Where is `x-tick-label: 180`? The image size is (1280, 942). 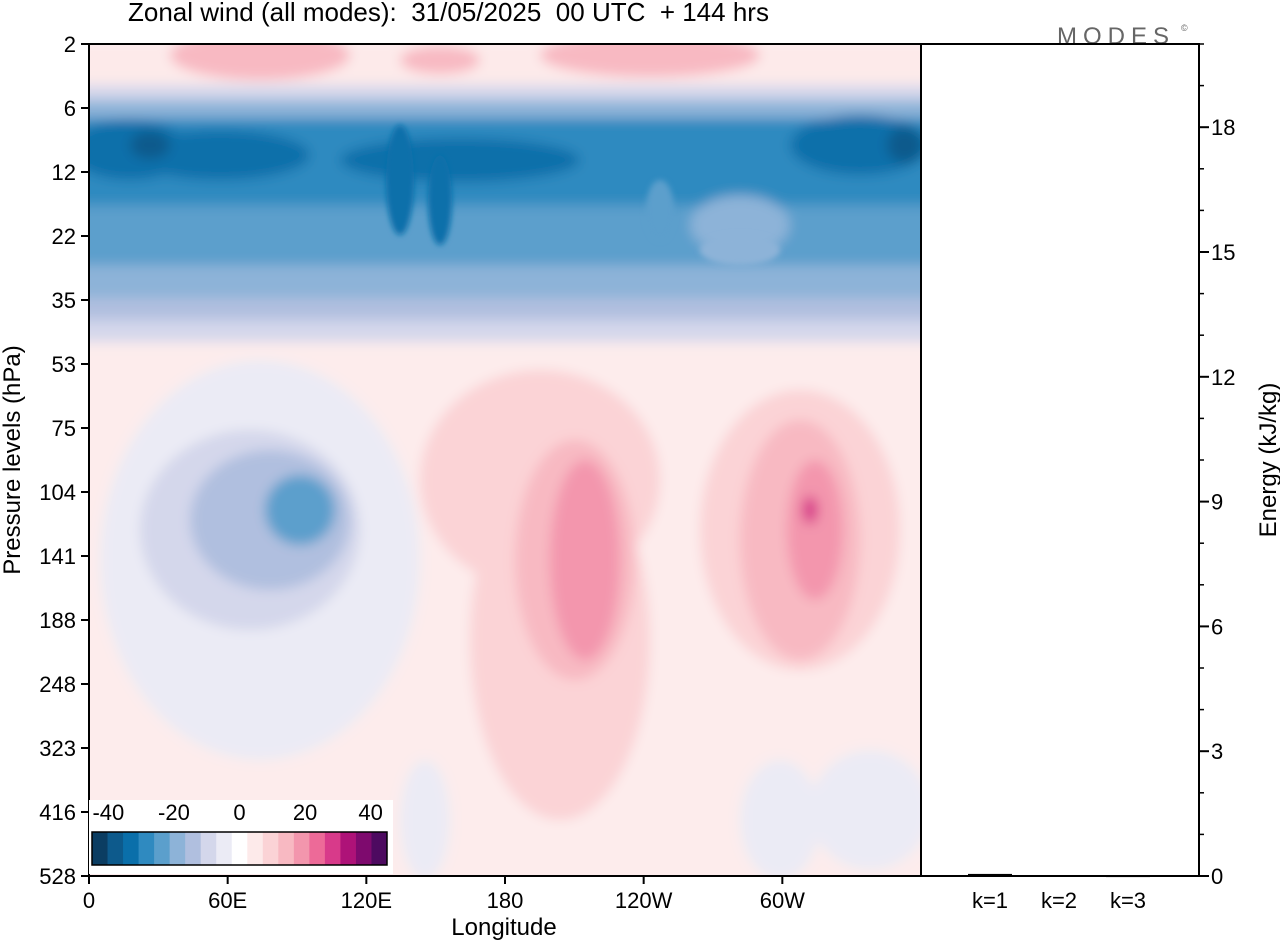 x-tick-label: 180 is located at coordinates (505, 900).